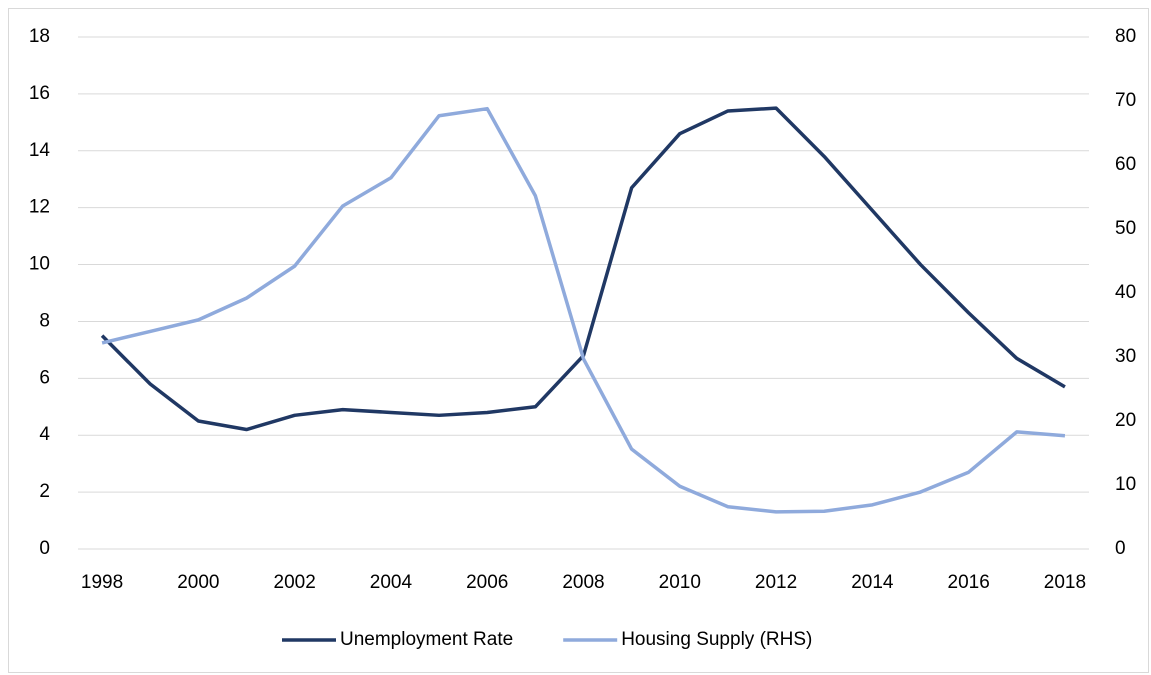 The image size is (1151, 675). I want to click on y2-tick-label: 30, so click(1125, 356).